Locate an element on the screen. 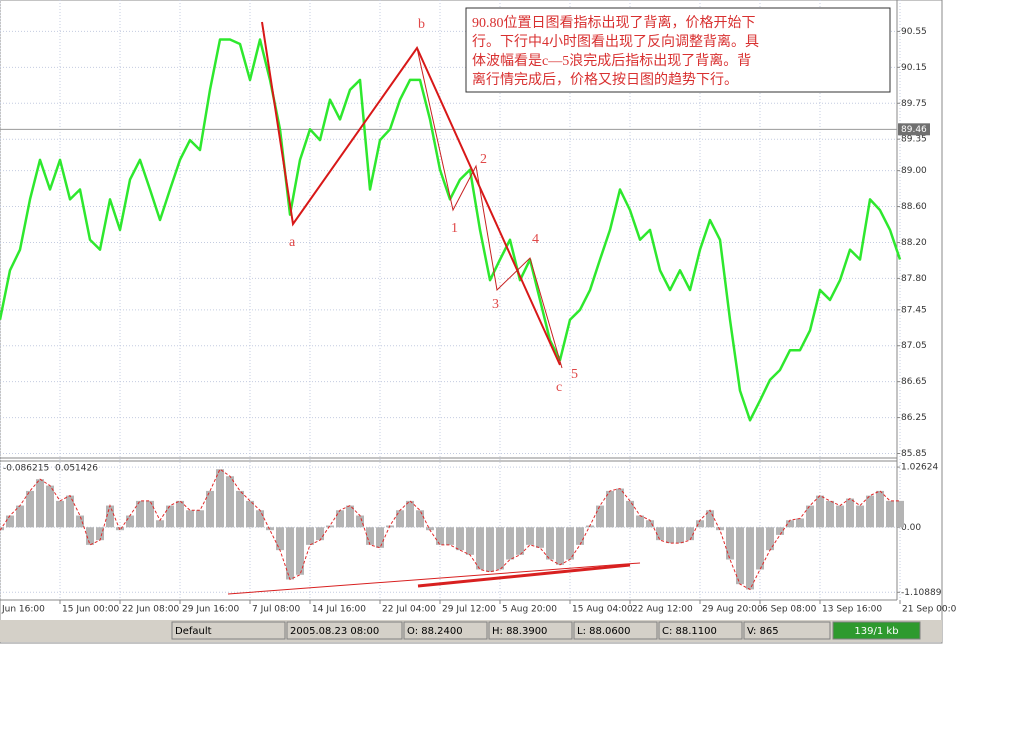  status-text: 2005.08.23 08:00 is located at coordinates (334, 631).